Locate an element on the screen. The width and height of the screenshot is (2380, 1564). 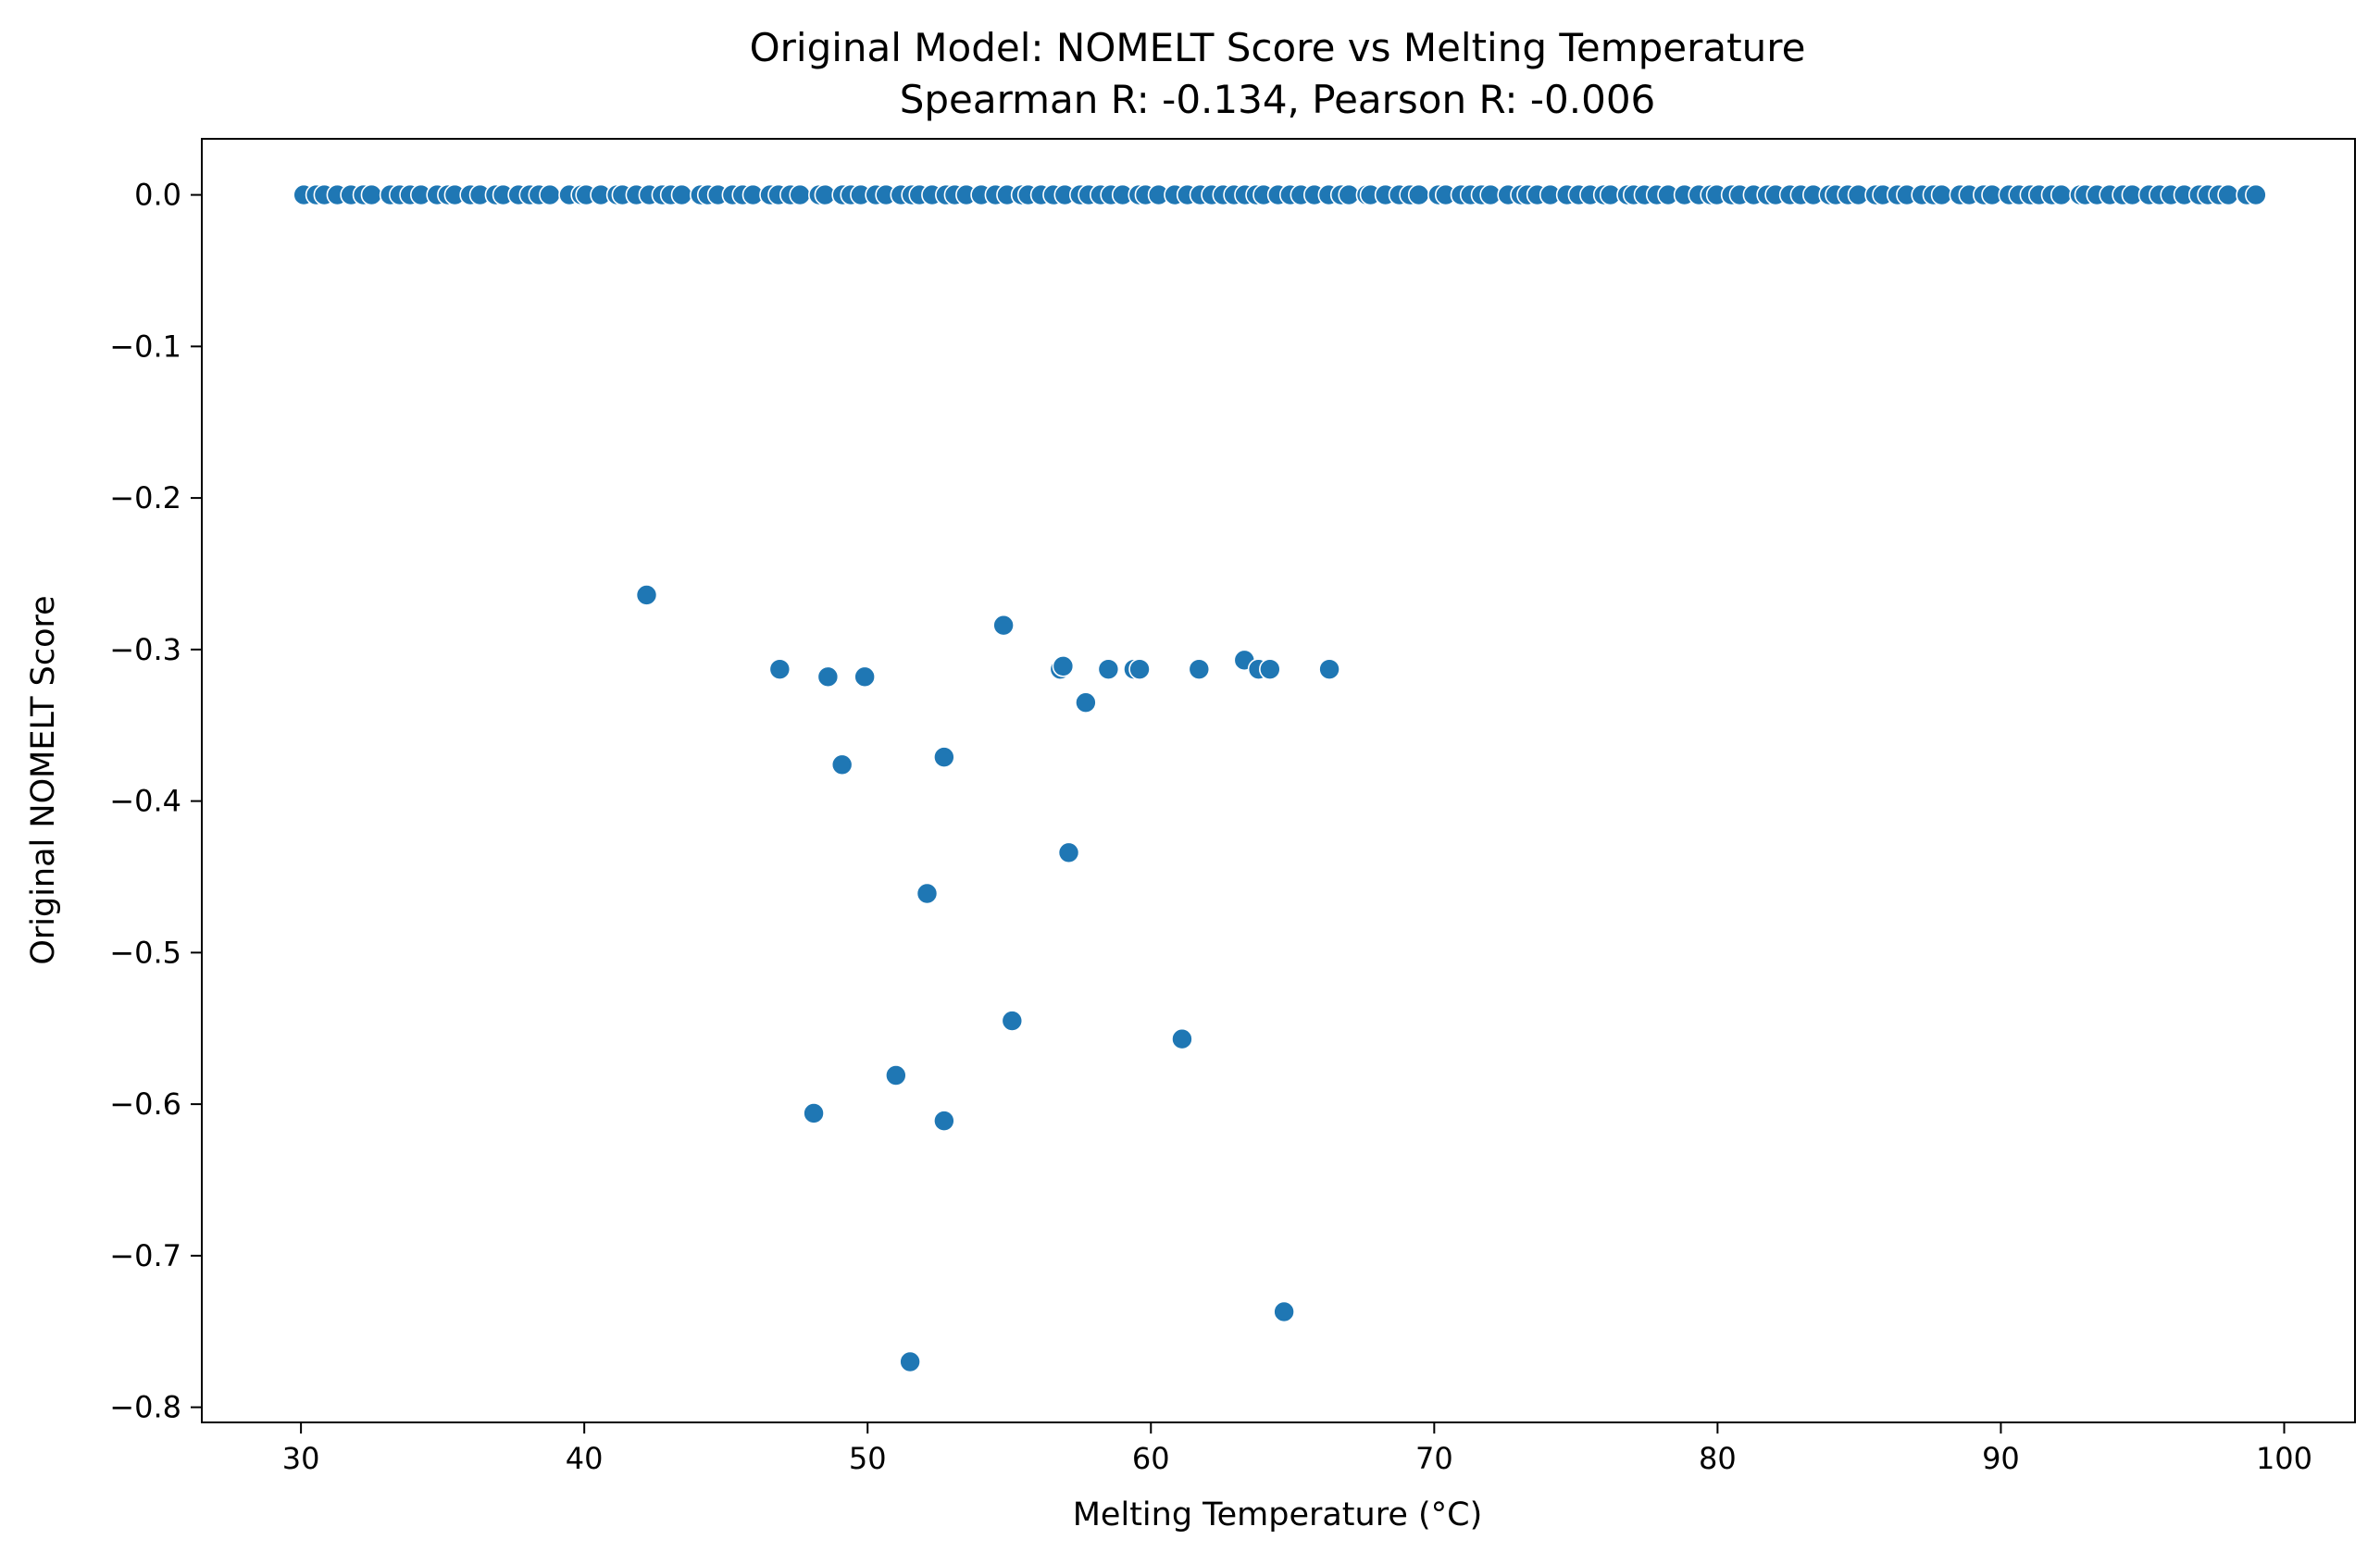
x-tick-label: 50 is located at coordinates (868, 1459).